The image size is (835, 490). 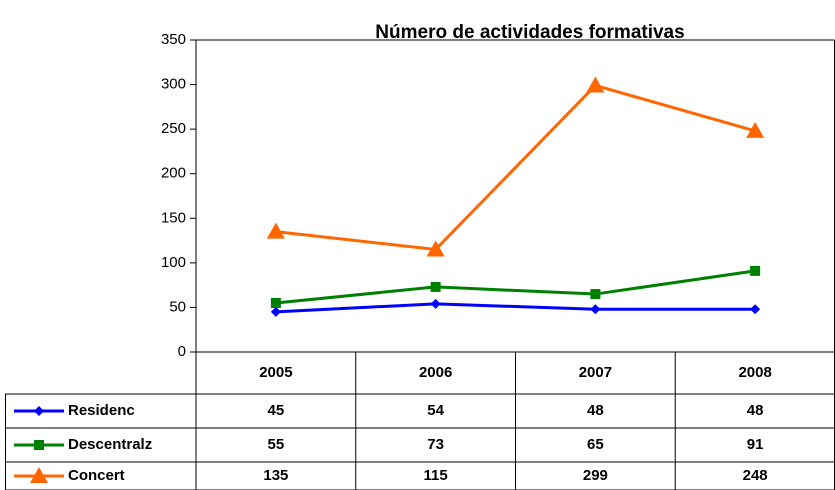 I want to click on chart-title: Número de actividades formativas, so click(x=529, y=32).